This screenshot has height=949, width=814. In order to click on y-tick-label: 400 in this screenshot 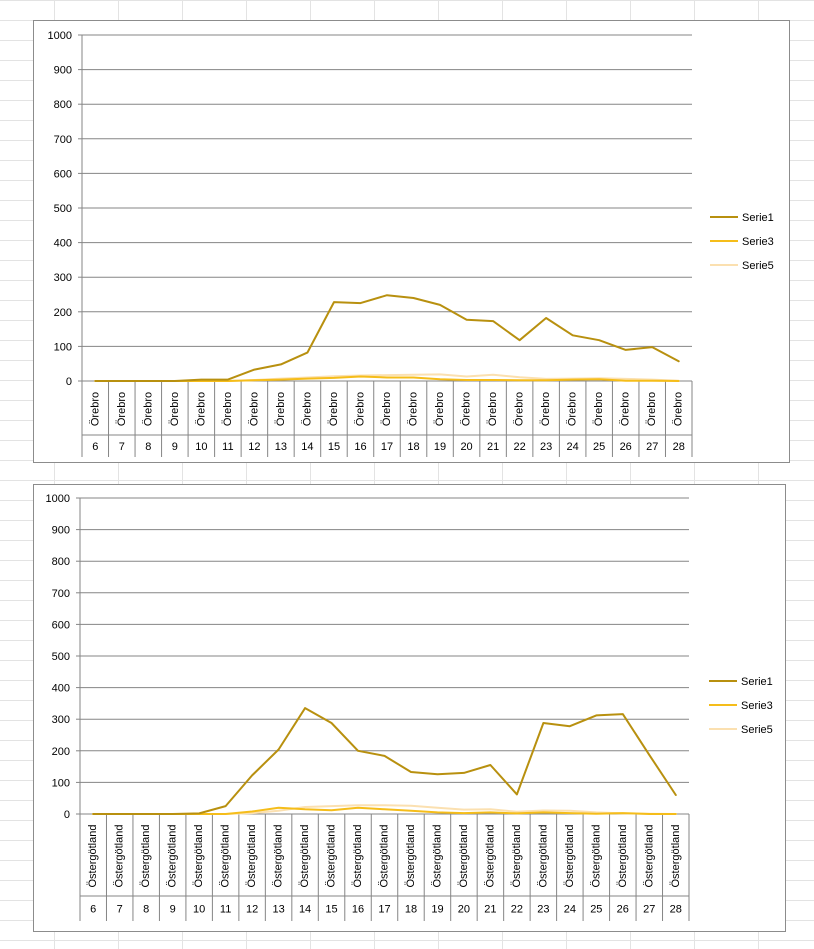, I will do `click(61, 689)`.